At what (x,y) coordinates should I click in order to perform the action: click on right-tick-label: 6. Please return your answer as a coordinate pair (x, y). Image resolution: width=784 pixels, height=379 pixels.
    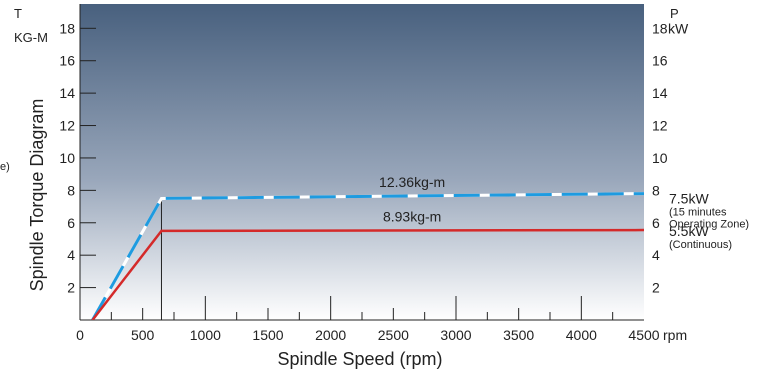
    Looking at the image, I should click on (656, 223).